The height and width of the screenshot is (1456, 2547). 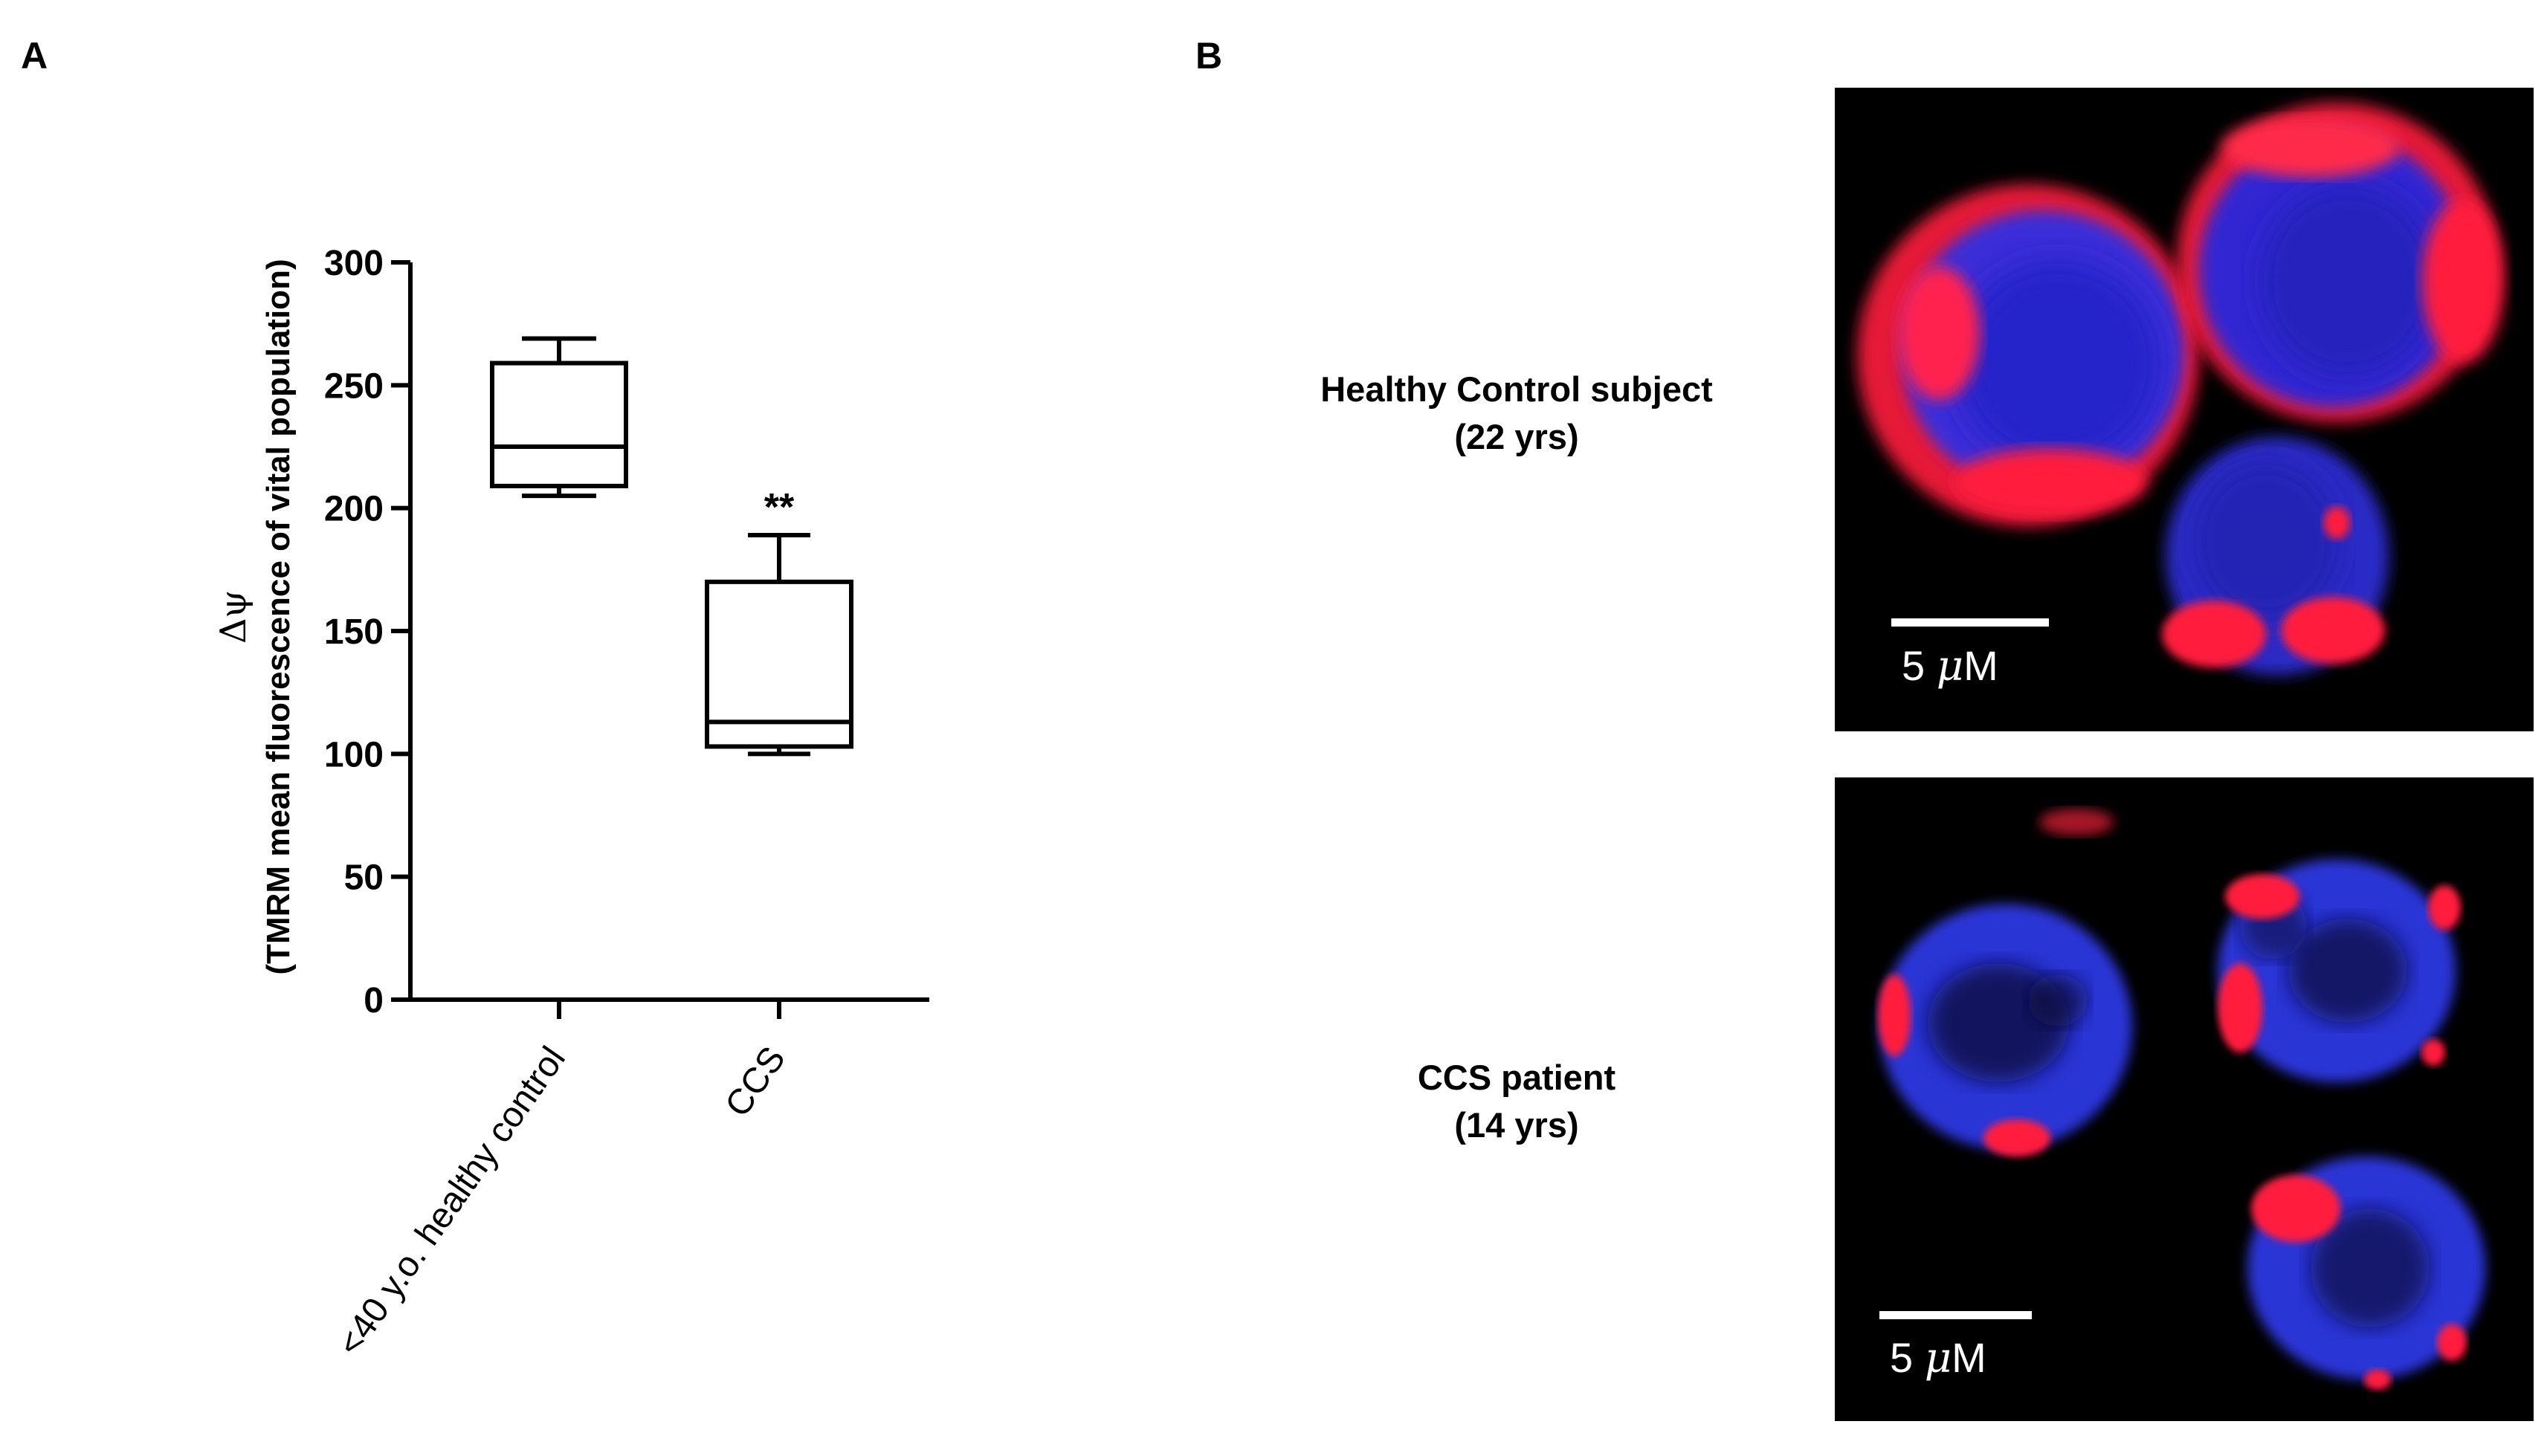 I want to click on ccs-label-age: (14 yrs), so click(x=1516, y=1125).